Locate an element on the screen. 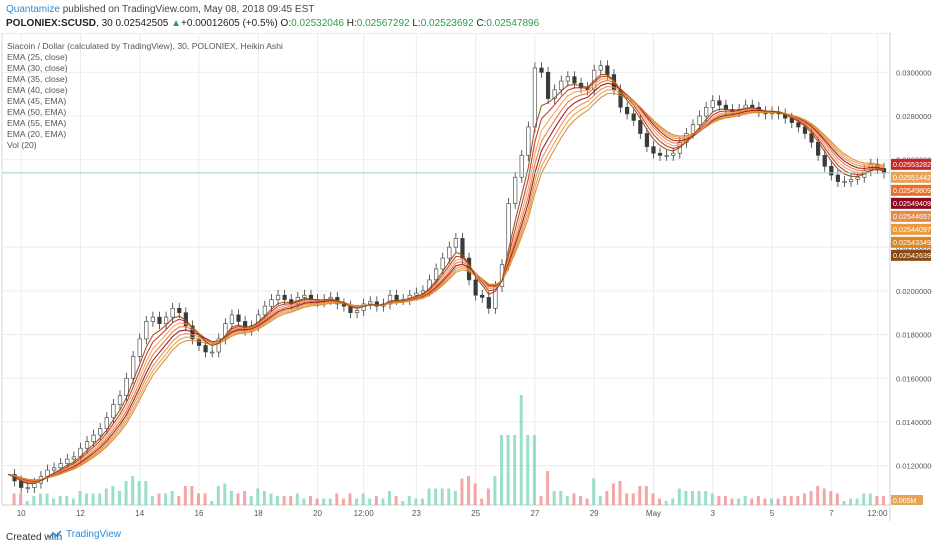 This screenshot has height=550, width=932. legend-item: EMA (30, close) is located at coordinates (37, 68).